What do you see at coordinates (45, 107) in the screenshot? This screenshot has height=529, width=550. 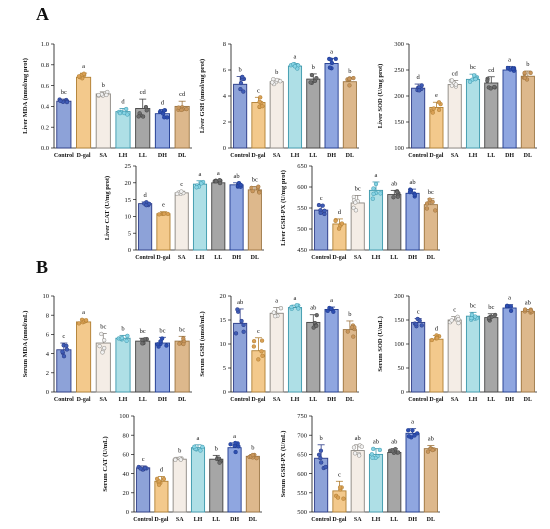 I see `y-tick-label: 0.4` at bounding box center [45, 107].